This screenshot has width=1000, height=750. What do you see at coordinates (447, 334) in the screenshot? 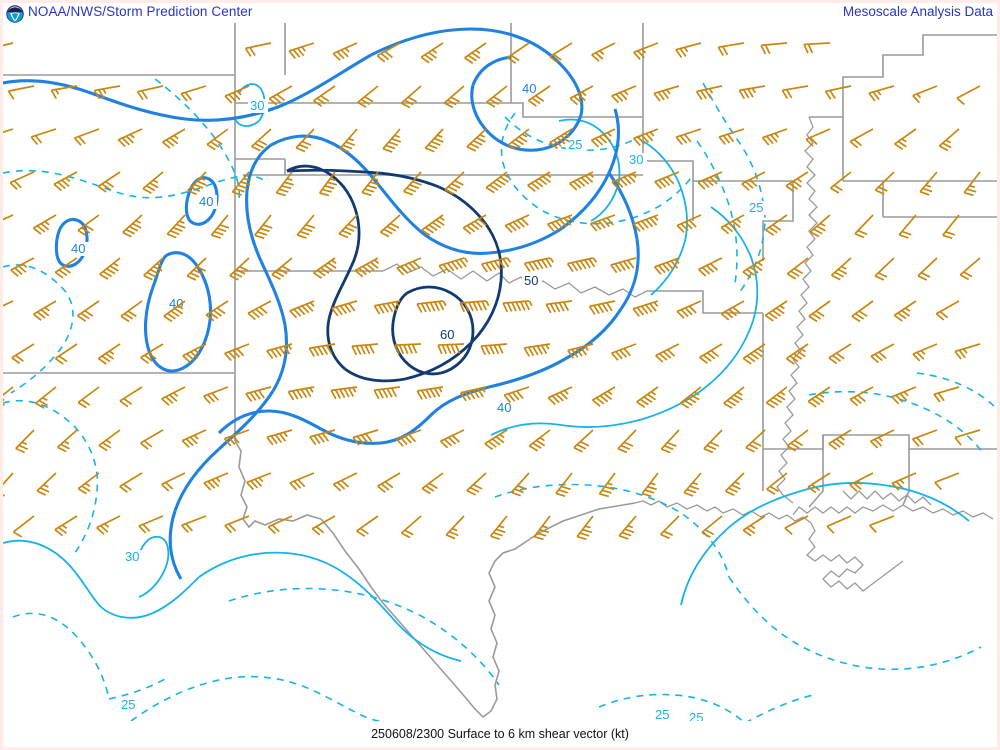
I see `contour-label: 60` at bounding box center [447, 334].